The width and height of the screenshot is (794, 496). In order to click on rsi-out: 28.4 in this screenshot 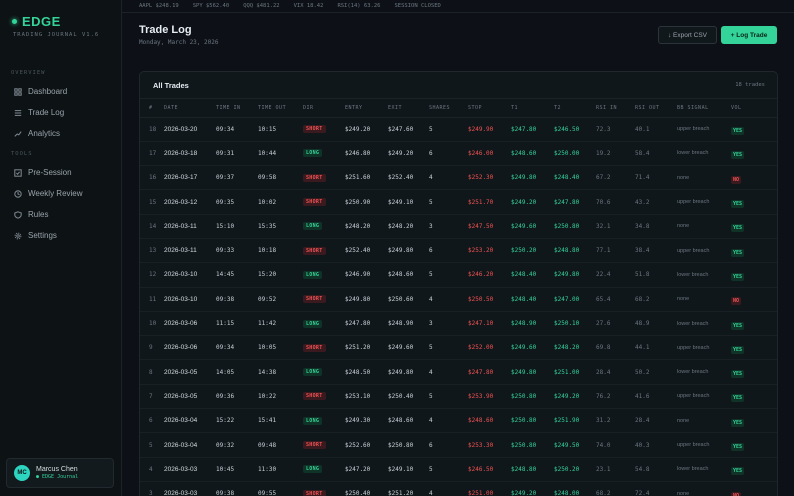, I will do `click(656, 421)`.